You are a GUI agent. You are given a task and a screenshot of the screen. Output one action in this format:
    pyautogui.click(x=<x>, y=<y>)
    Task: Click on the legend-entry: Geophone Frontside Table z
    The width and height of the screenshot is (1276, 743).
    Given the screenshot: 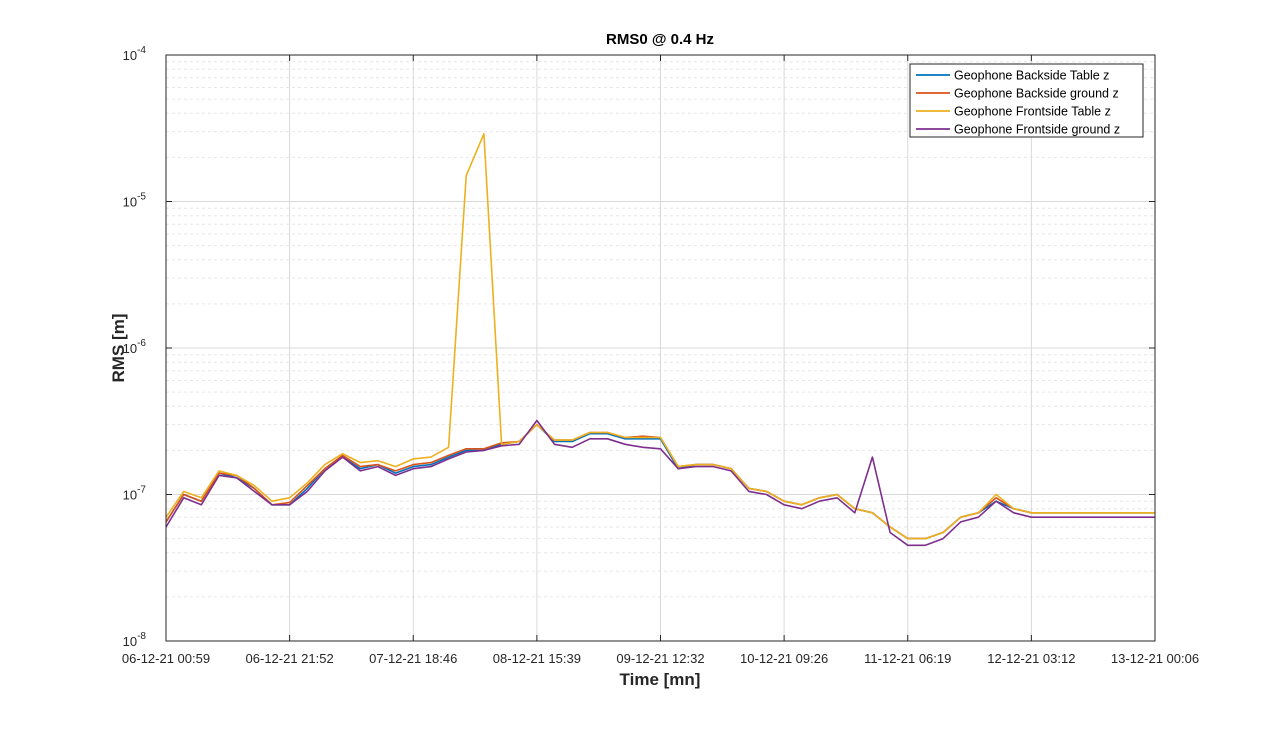 What is the action you would take?
    pyautogui.click(x=1032, y=112)
    